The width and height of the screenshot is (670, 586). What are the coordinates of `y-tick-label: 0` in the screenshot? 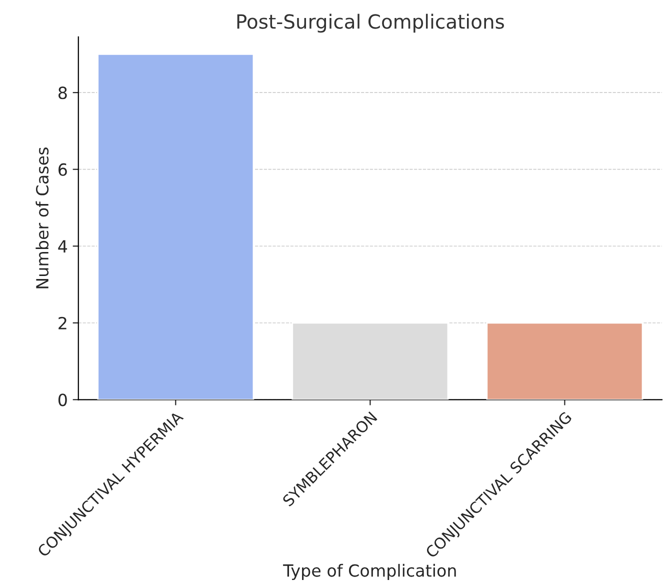 It's located at (62, 400).